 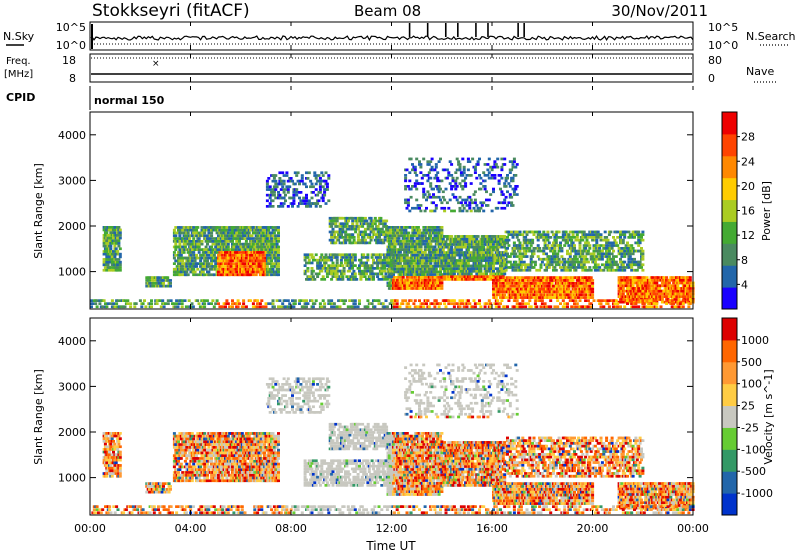 What do you see at coordinates (771, 36) in the screenshot?
I see `nsearch-label: N.Search` at bounding box center [771, 36].